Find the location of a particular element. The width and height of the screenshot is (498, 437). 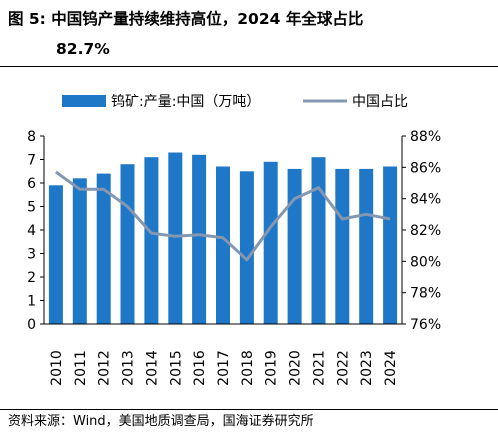

legend: 钨矿:产量:中国（万吨） 中国占比 is located at coordinates (235, 102).